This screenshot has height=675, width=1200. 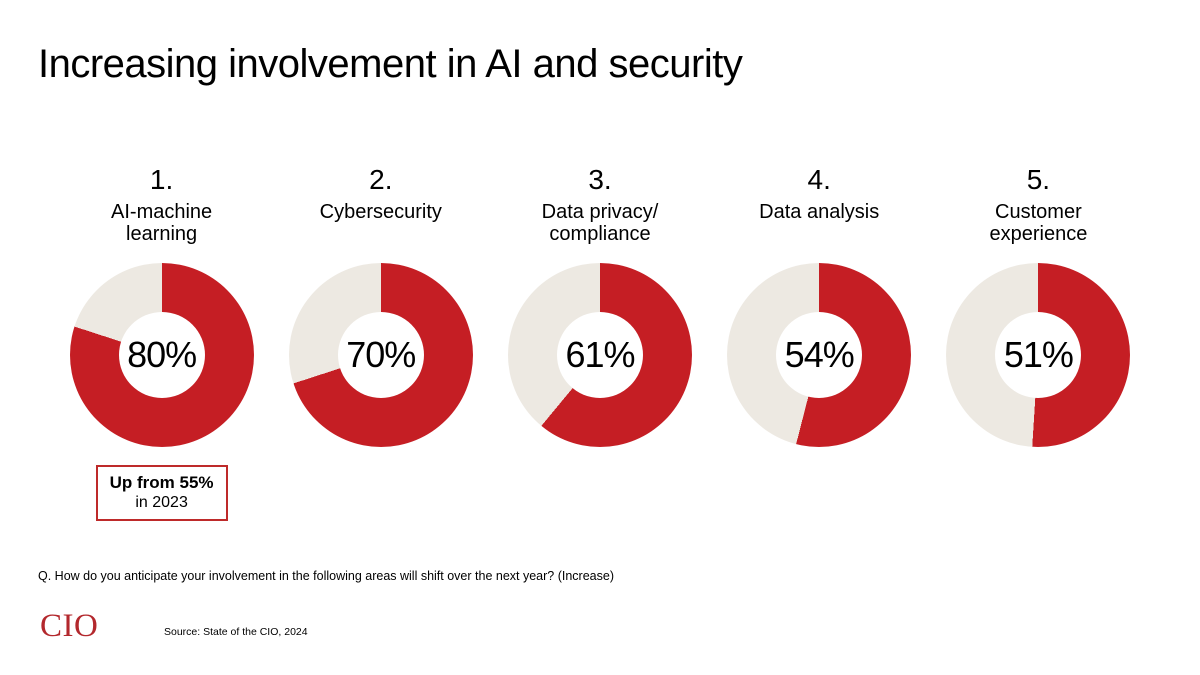 I want to click on donut-label: Data analysis, so click(x=819, y=212).